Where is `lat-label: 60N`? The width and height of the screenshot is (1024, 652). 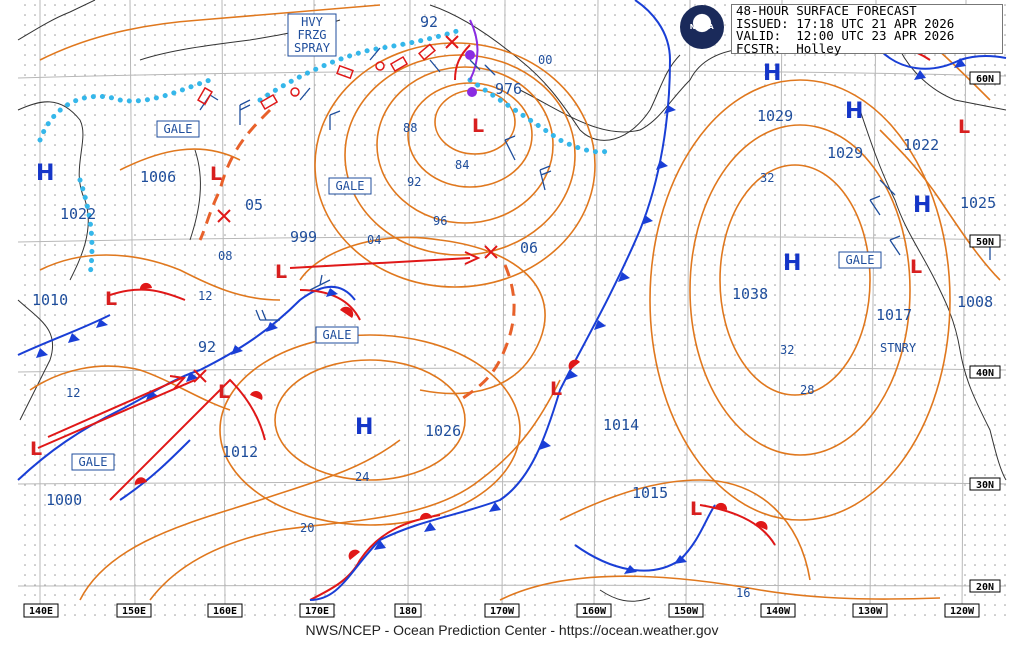 lat-label: 60N is located at coordinates (985, 79).